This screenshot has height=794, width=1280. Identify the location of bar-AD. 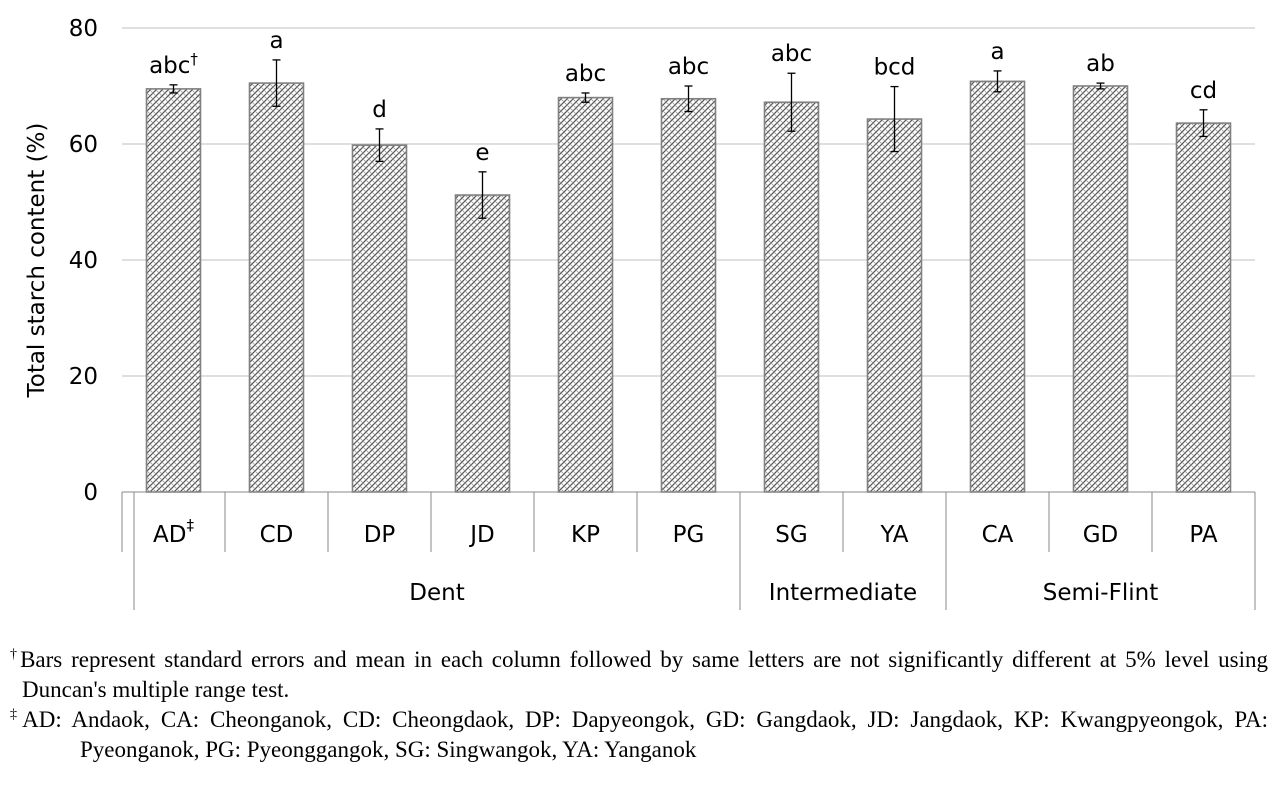
(173, 290).